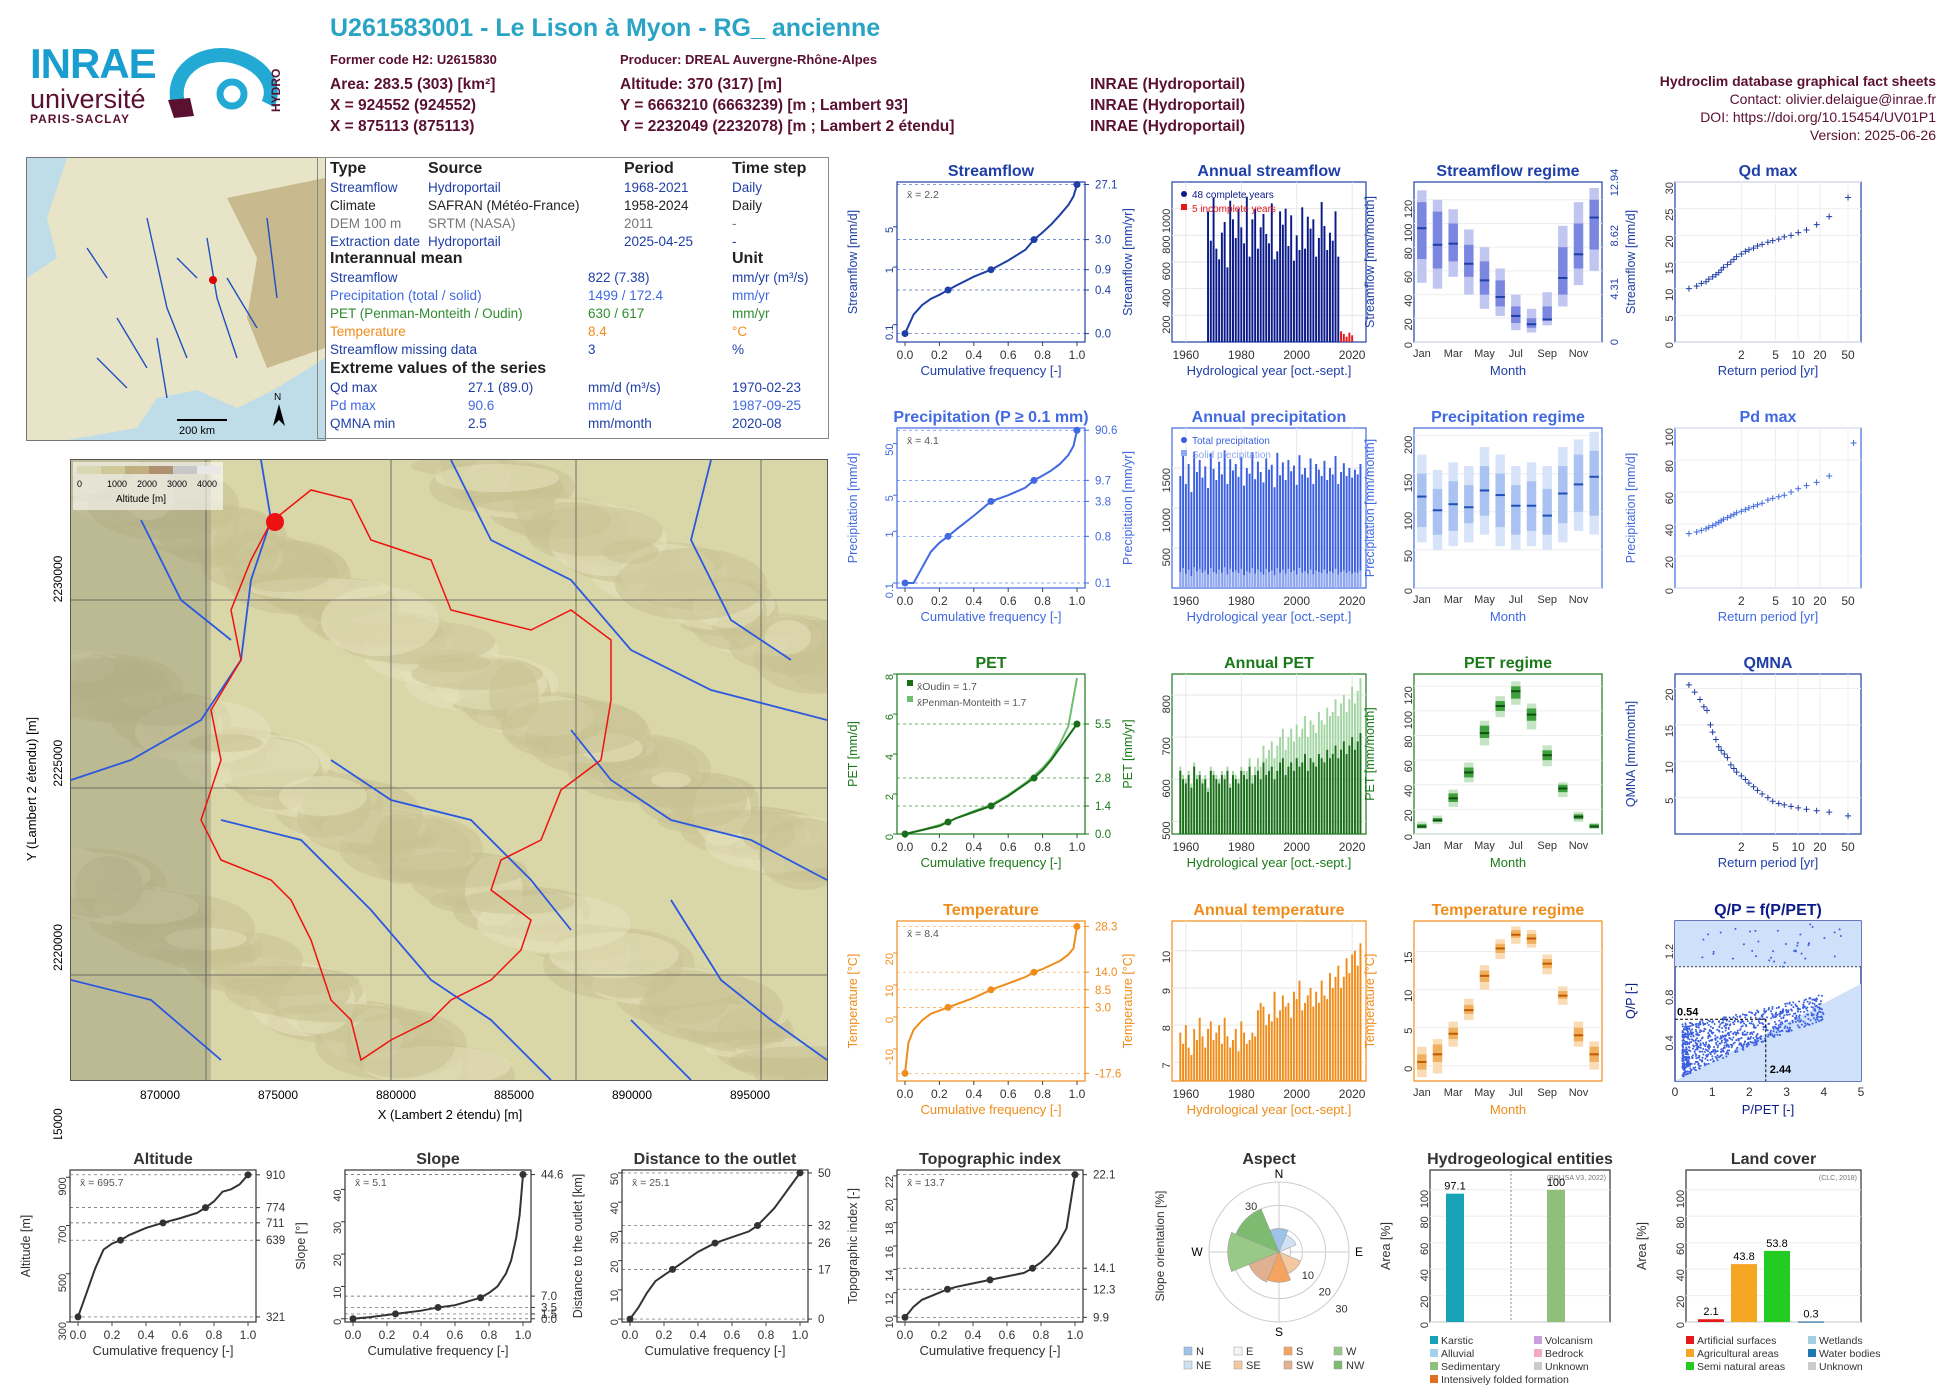 This screenshot has height=1386, width=1960. Describe the element at coordinates (1425, 1222) in the screenshot. I see `y-tick: 80` at that location.